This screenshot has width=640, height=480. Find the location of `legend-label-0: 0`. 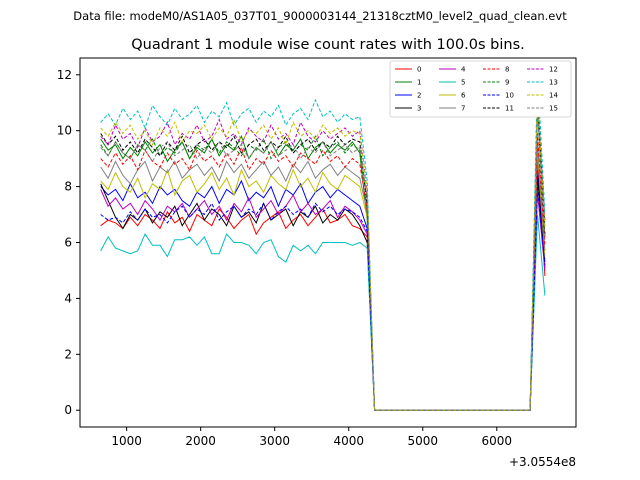

legend-label-0: 0 is located at coordinates (419, 70).